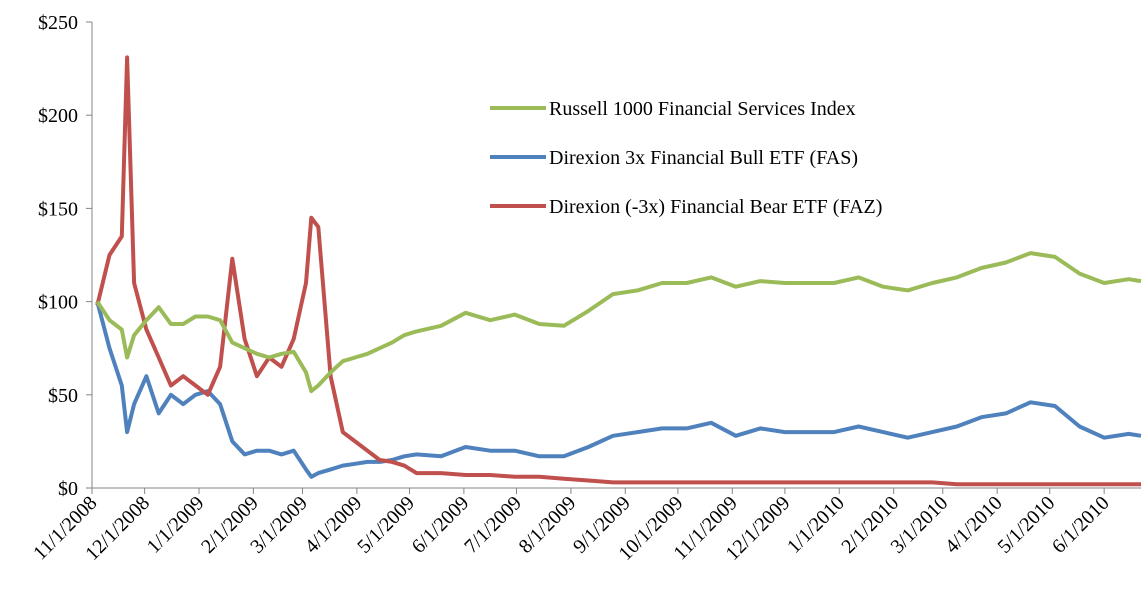 Image resolution: width=1143 pixels, height=608 pixels. Describe the element at coordinates (68, 489) in the screenshot. I see `y-tick-label: $0` at that location.